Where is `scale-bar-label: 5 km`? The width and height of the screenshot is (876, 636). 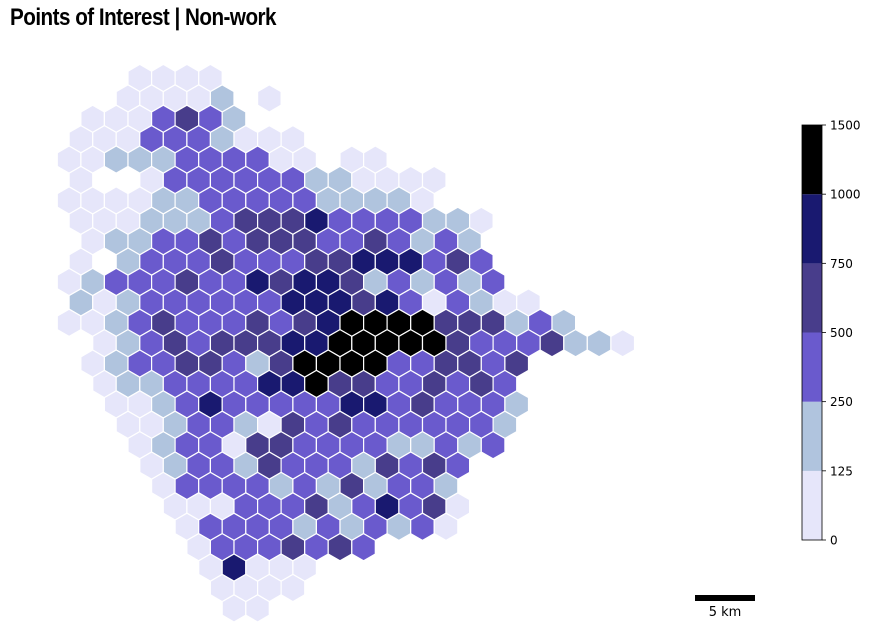 scale-bar-label: 5 km is located at coordinates (725, 612).